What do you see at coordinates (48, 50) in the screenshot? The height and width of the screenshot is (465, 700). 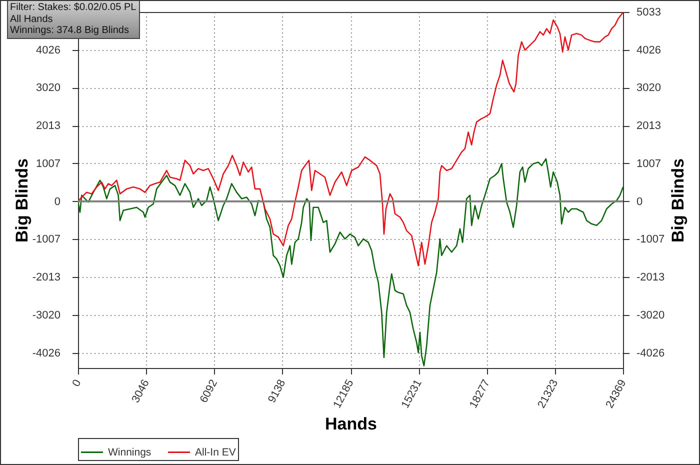 I see `y-tick-label: 4026` at bounding box center [48, 50].